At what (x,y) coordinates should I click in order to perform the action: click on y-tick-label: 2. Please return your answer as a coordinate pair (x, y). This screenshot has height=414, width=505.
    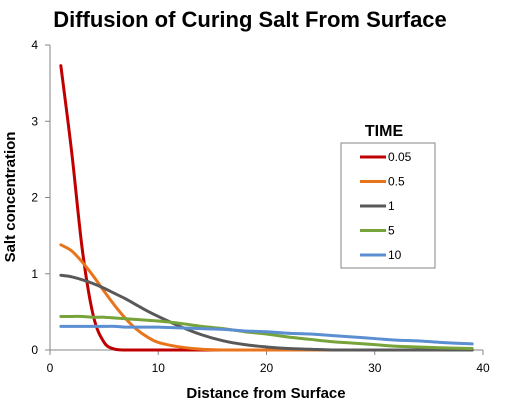
    Looking at the image, I should click on (34, 198).